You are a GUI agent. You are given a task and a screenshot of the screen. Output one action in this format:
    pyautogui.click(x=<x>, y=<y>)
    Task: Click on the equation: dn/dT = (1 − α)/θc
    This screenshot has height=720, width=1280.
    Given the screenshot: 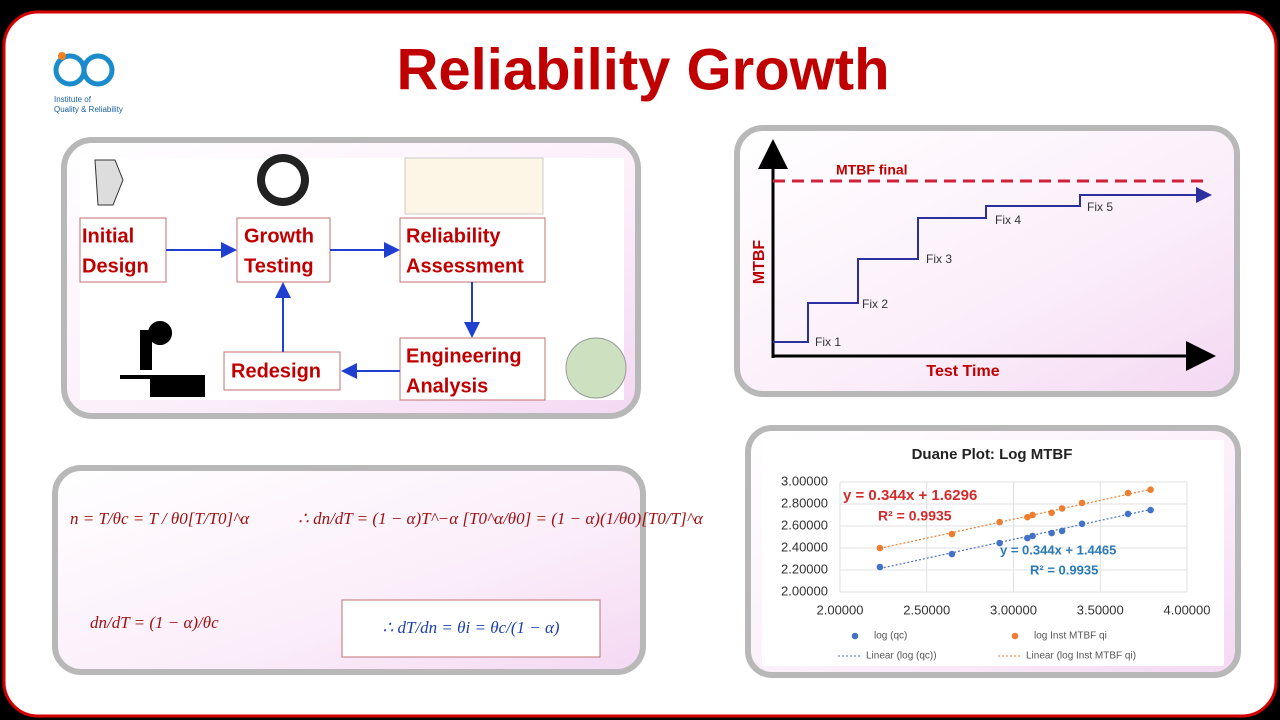 What is the action you would take?
    pyautogui.click(x=154, y=622)
    